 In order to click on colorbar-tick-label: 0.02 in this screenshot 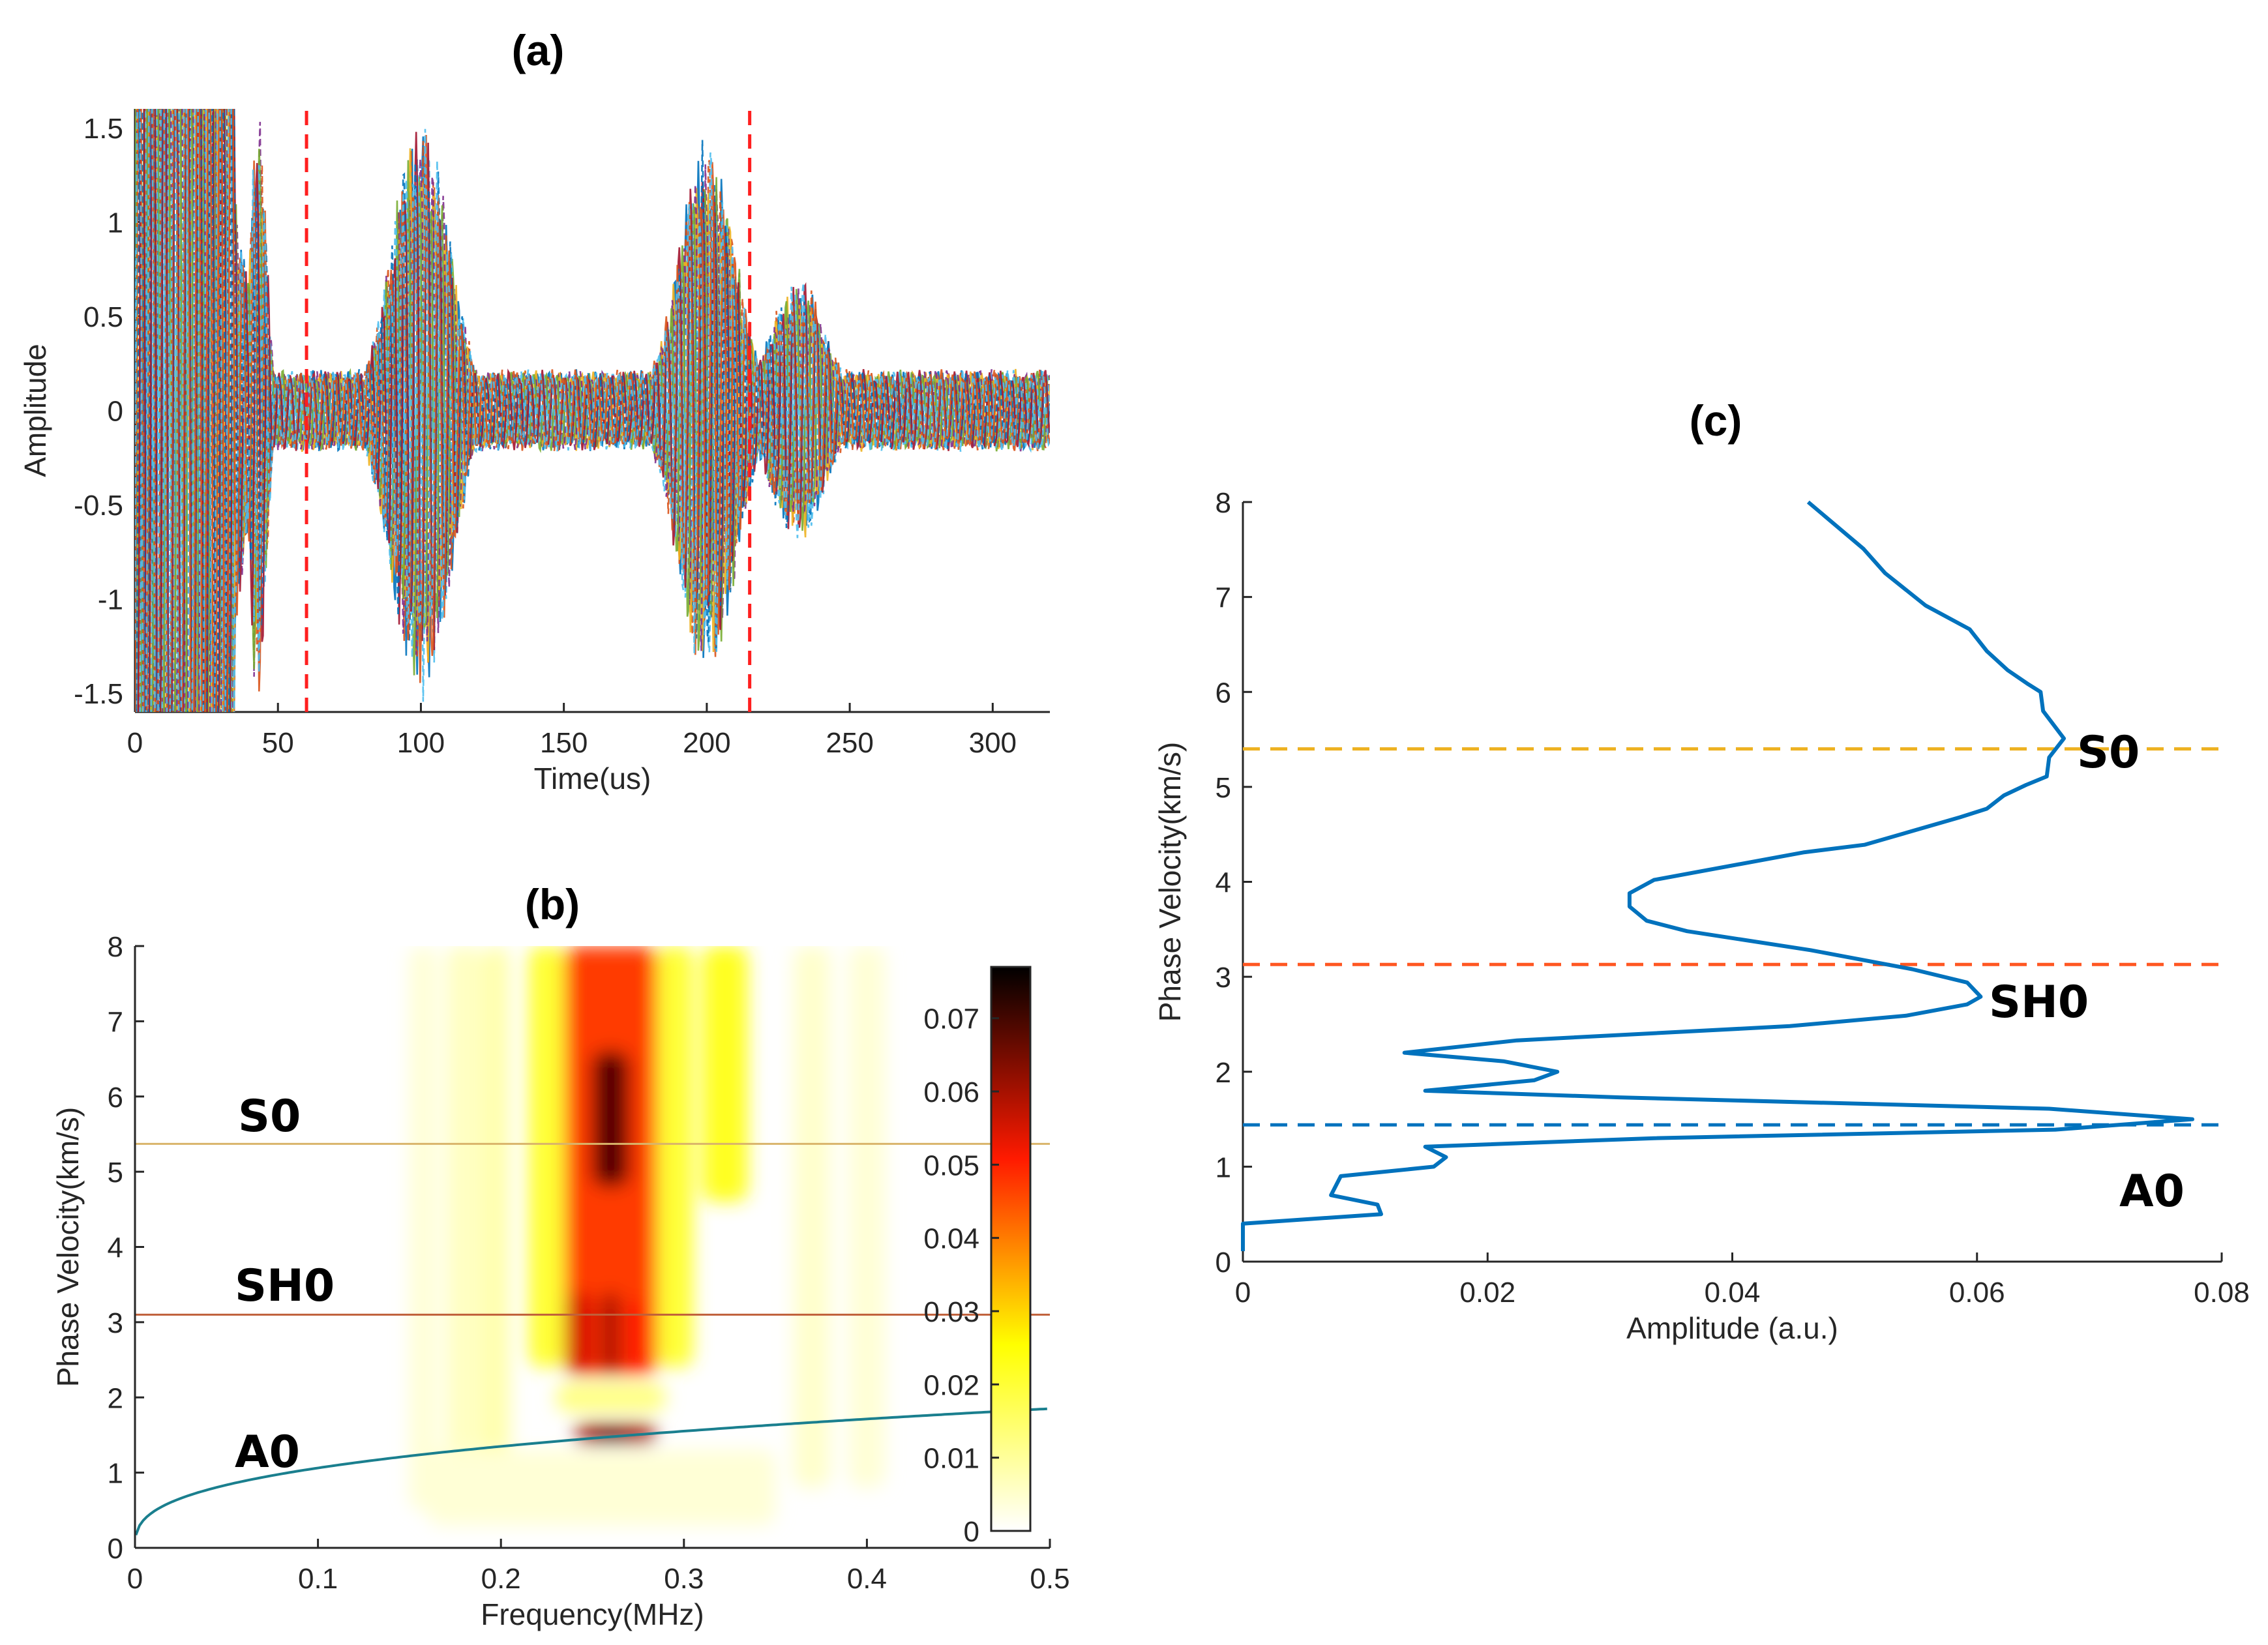, I will do `click(951, 1385)`.